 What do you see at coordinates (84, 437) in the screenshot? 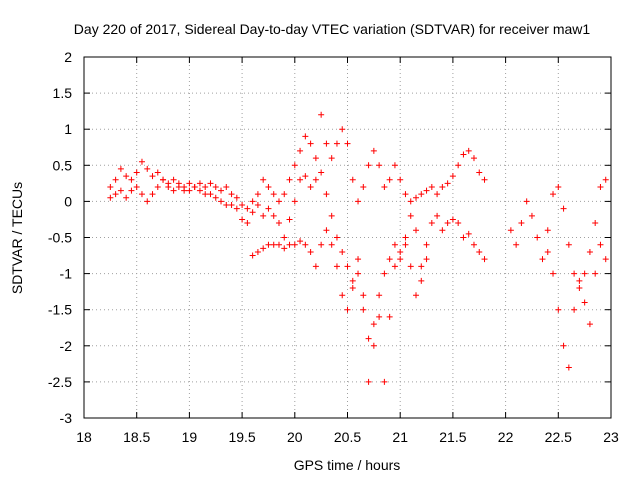
I see `x-tick-label: 18` at bounding box center [84, 437].